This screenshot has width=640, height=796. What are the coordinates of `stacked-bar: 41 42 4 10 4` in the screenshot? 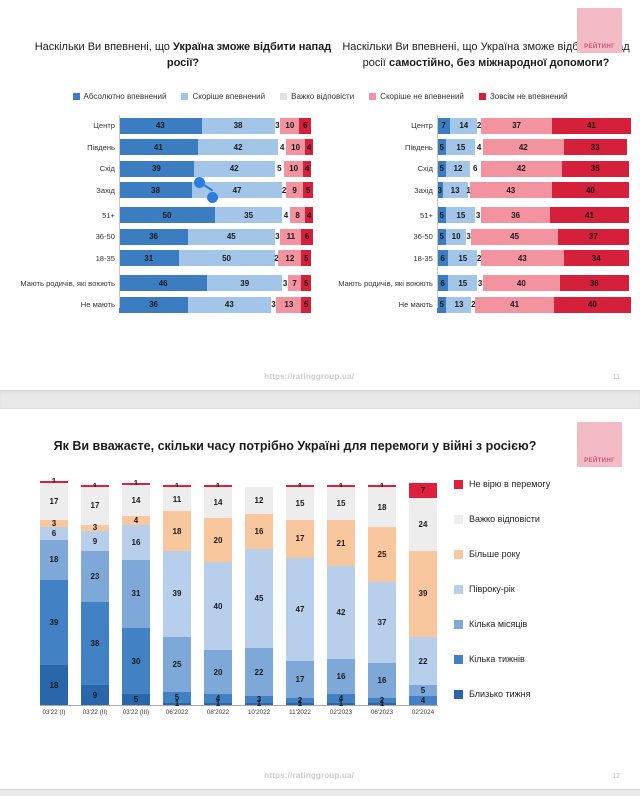 It's located at (216, 147).